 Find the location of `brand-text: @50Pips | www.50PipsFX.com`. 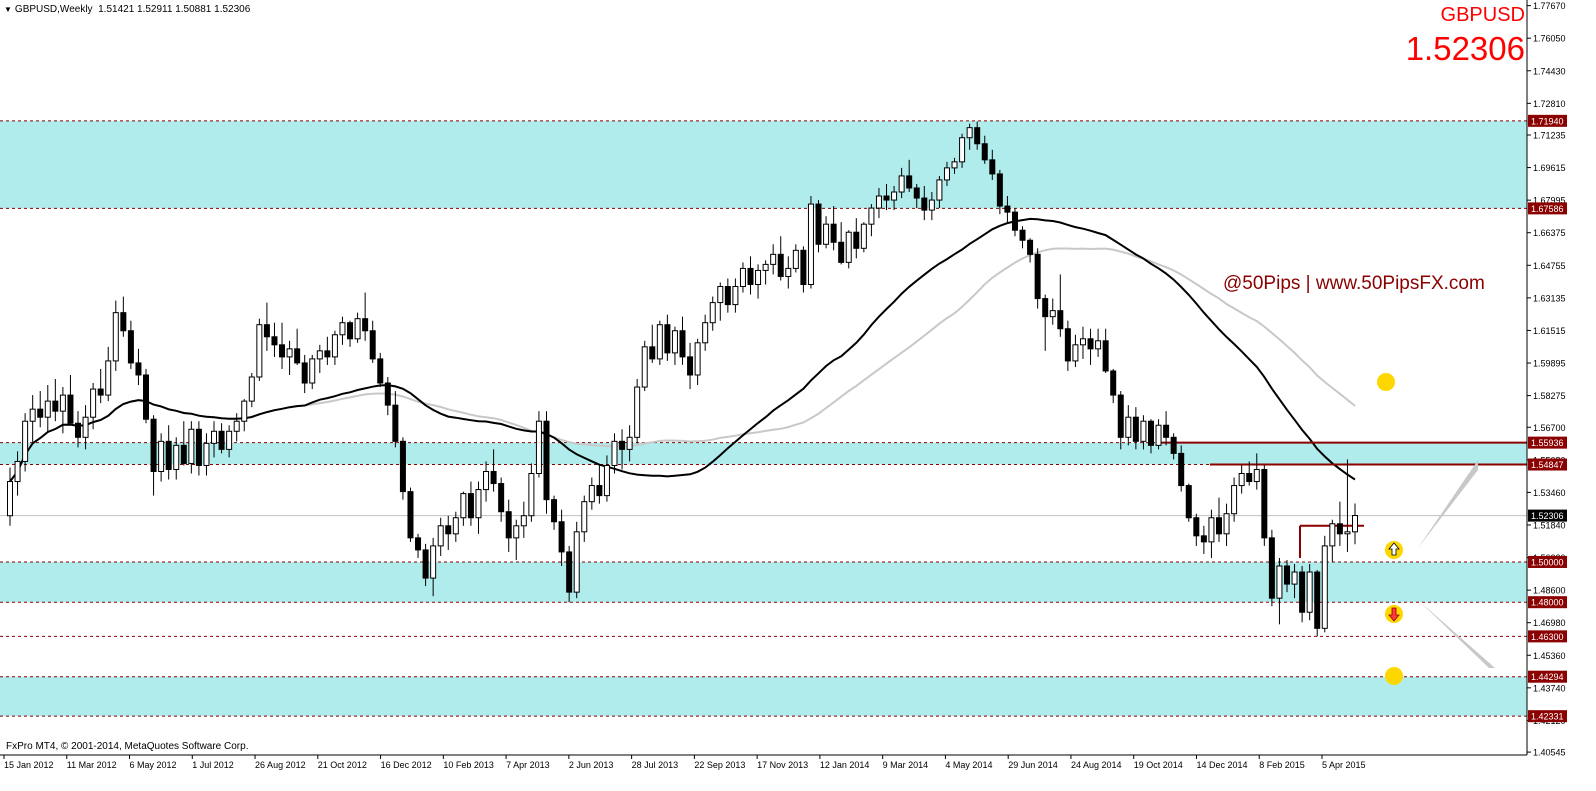

brand-text: @50Pips | www.50PipsFX.com is located at coordinates (1354, 283).